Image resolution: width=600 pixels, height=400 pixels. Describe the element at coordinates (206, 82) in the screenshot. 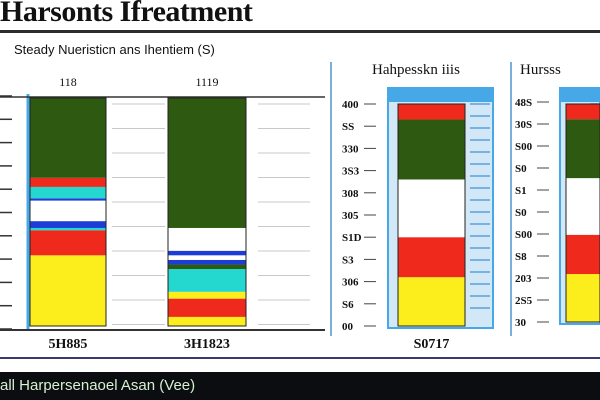

I see `category-label-0-1: 1119` at that location.